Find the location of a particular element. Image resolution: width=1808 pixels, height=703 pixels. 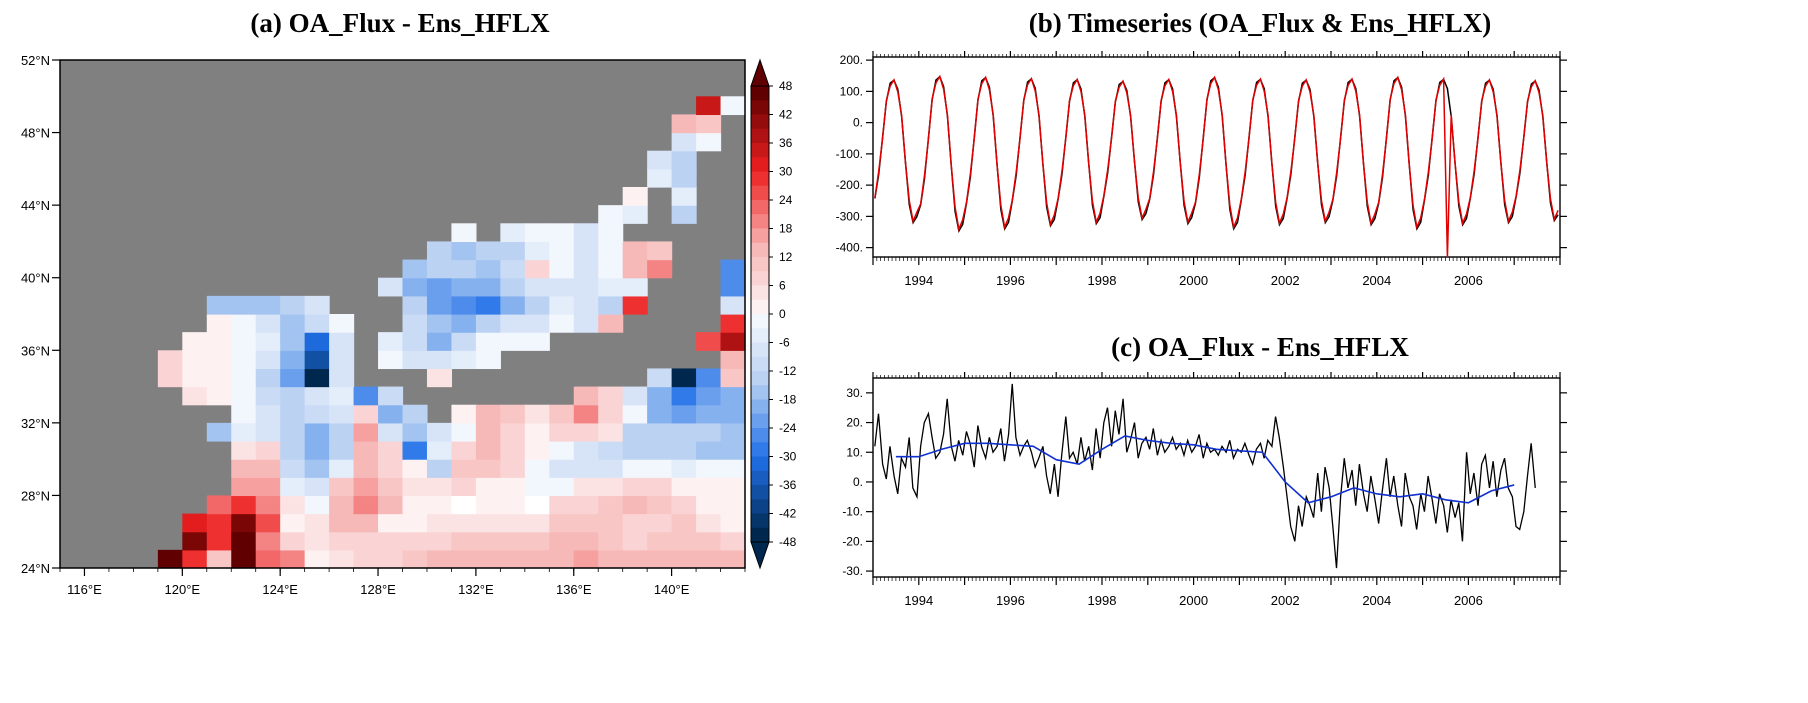

ts-x-tick-label: 1996 is located at coordinates (1010, 280).